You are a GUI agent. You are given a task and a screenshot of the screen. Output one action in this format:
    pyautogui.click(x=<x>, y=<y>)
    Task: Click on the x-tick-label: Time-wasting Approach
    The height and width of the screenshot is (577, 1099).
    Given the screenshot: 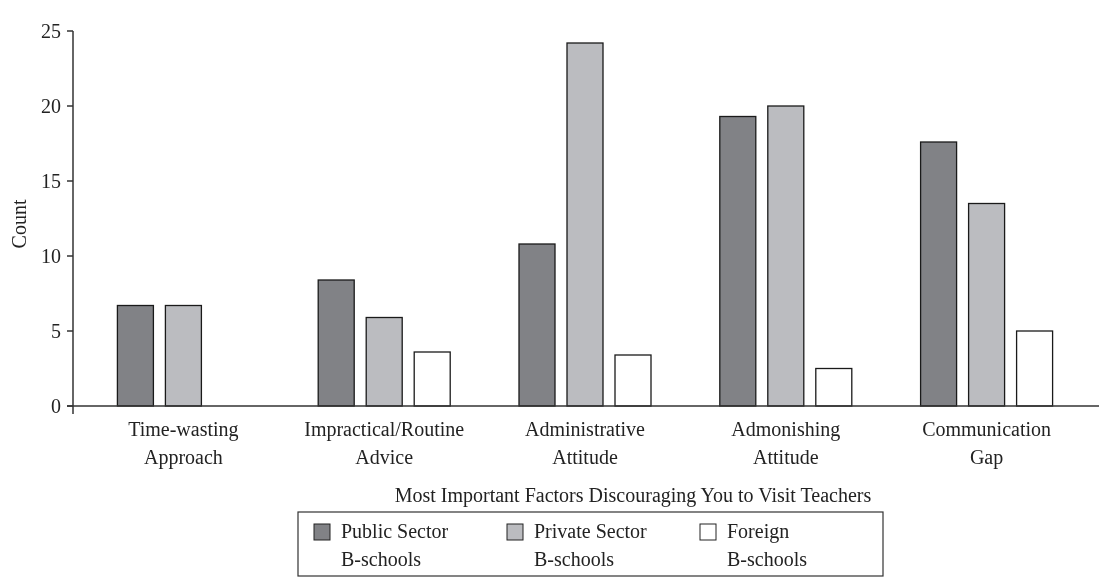 What is the action you would take?
    pyautogui.click(x=183, y=443)
    